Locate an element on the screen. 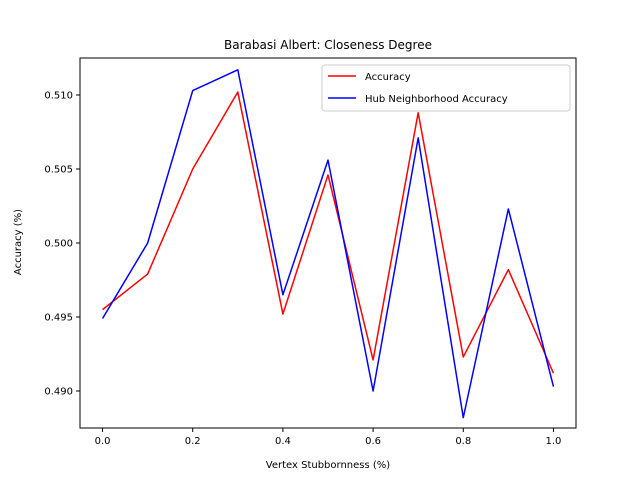  x-axis-title: Vertex Stubbornness (%) is located at coordinates (328, 465).